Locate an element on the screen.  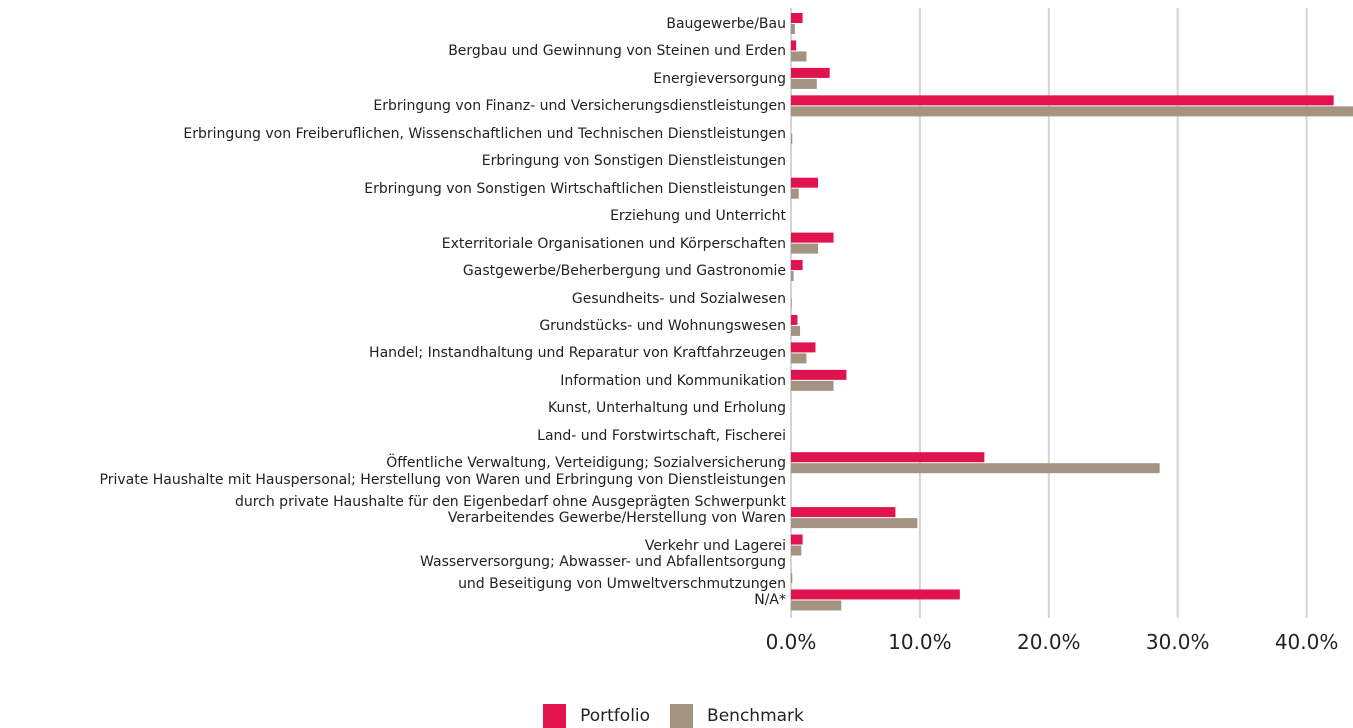
y-tick-label: Land- und Forstwirtschaft, Fischerei is located at coordinates (661, 435).